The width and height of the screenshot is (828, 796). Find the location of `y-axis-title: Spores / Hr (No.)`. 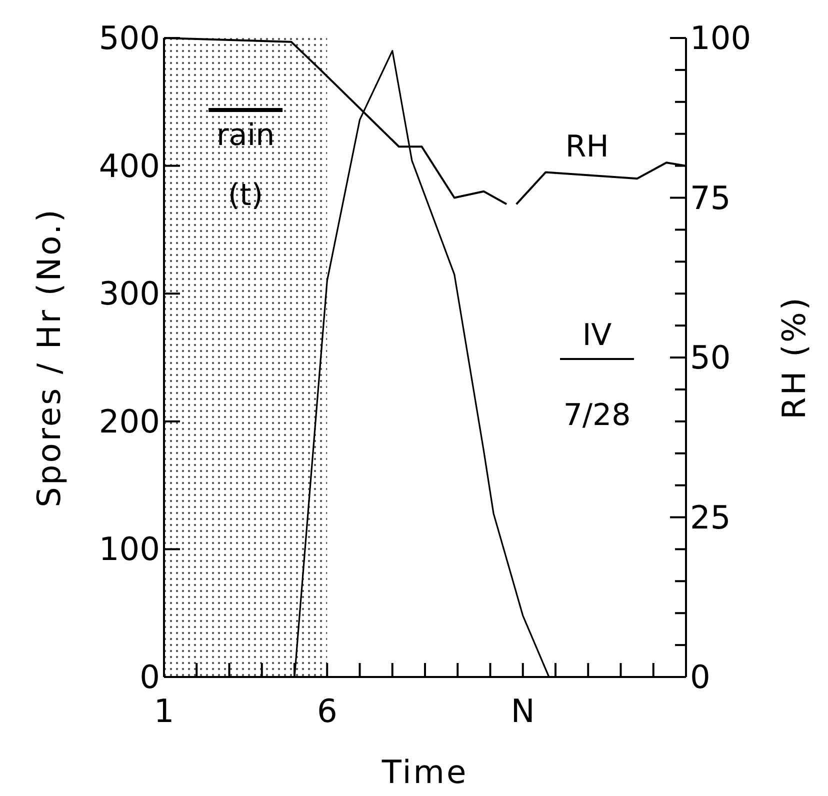

y-axis-title: Spores / Hr (No.) is located at coordinates (49, 358).